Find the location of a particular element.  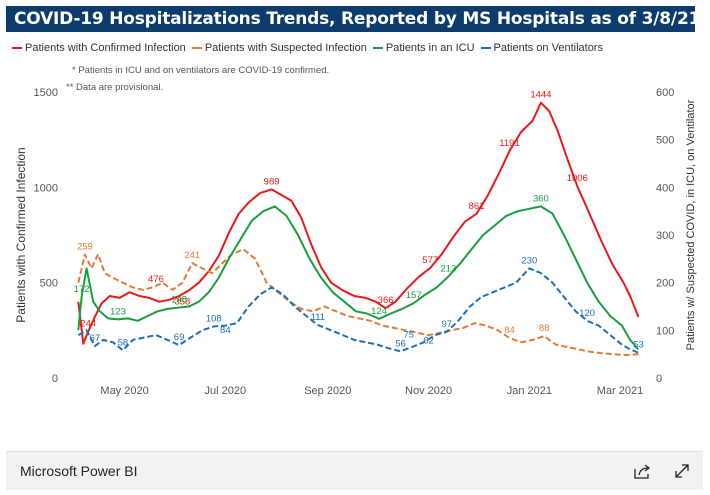

data-label: 358 is located at coordinates (182, 302).